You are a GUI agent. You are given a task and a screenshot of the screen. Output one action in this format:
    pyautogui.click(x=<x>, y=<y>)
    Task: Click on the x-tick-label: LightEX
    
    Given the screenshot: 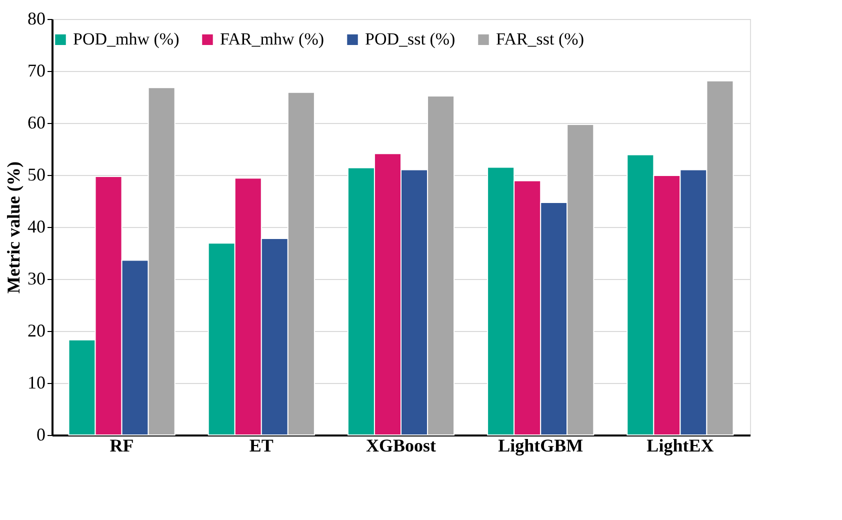 What is the action you would take?
    pyautogui.click(x=680, y=446)
    